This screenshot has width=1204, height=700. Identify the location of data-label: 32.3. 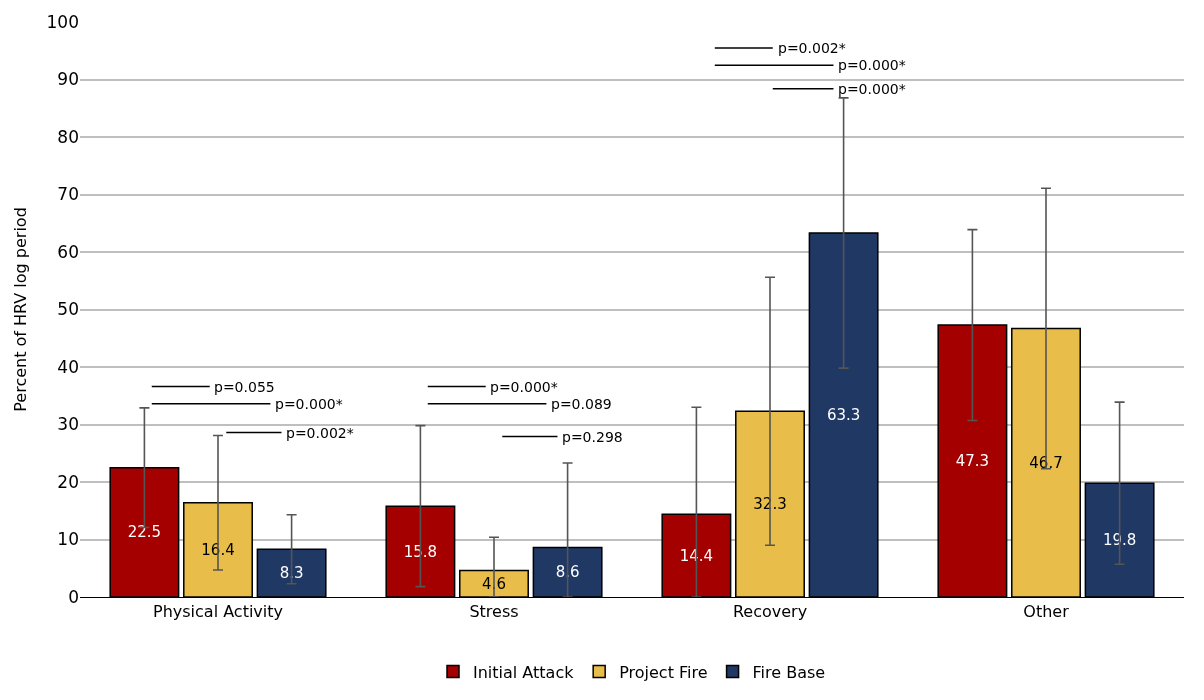
(770, 504).